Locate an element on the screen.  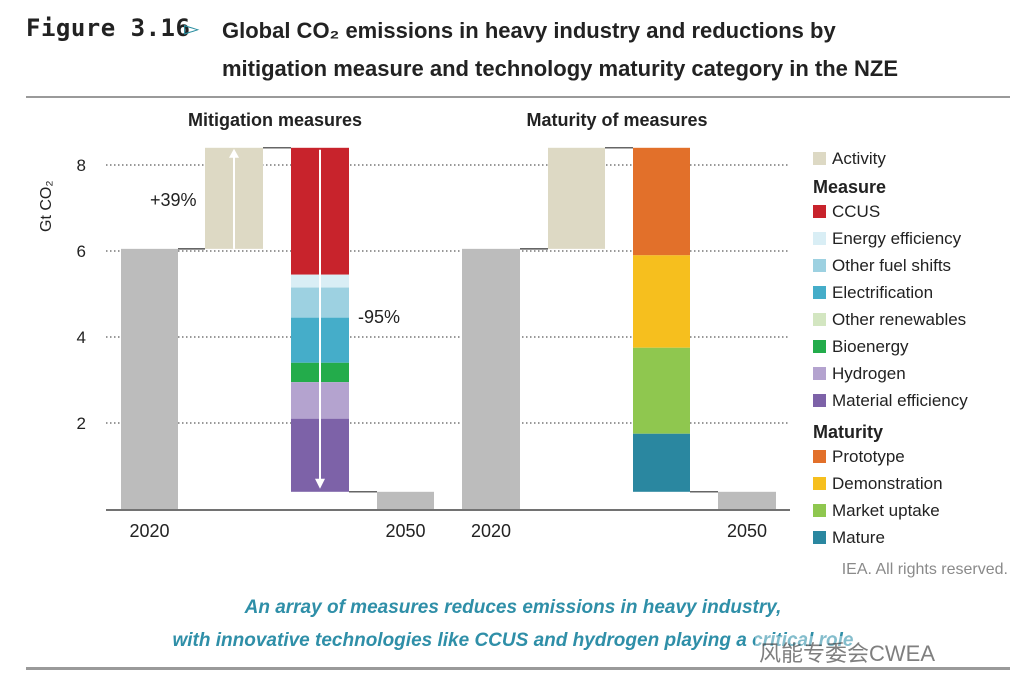
legend-swatch-material-efficiency is located at coordinates (819, 400).